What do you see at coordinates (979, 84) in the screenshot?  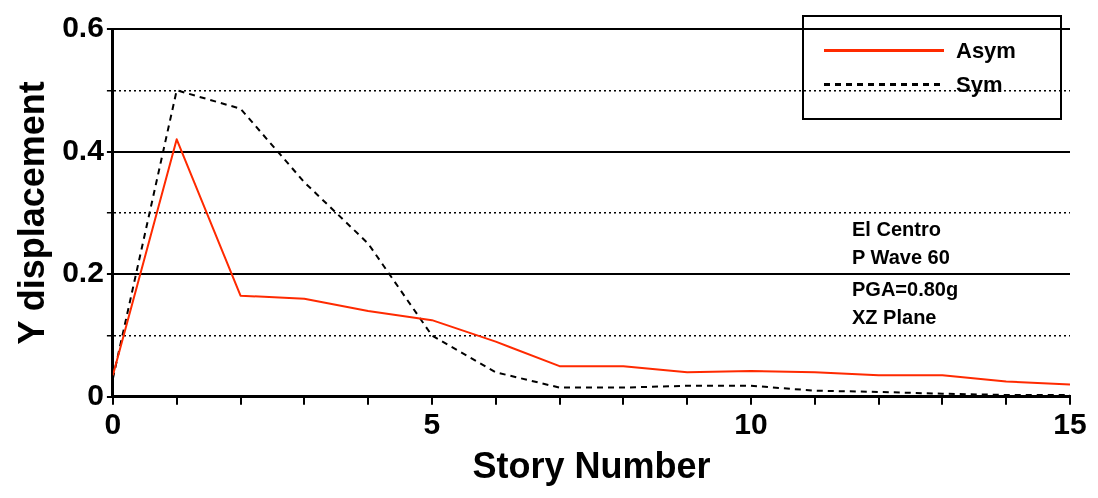 I see `legend-label: Sym` at bounding box center [979, 84].